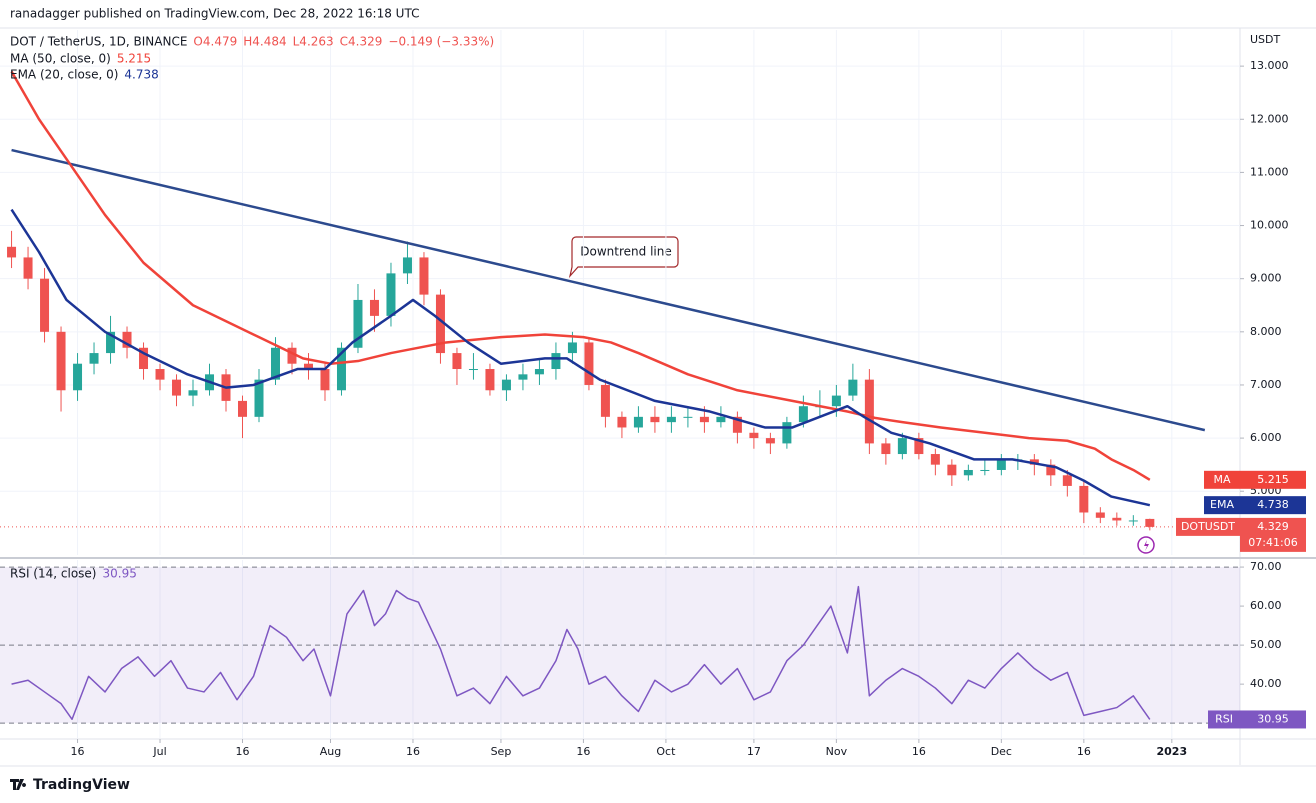 The height and width of the screenshot is (803, 1316). Describe the element at coordinates (501, 751) in the screenshot. I see `x-tick-label: Sep` at that location.